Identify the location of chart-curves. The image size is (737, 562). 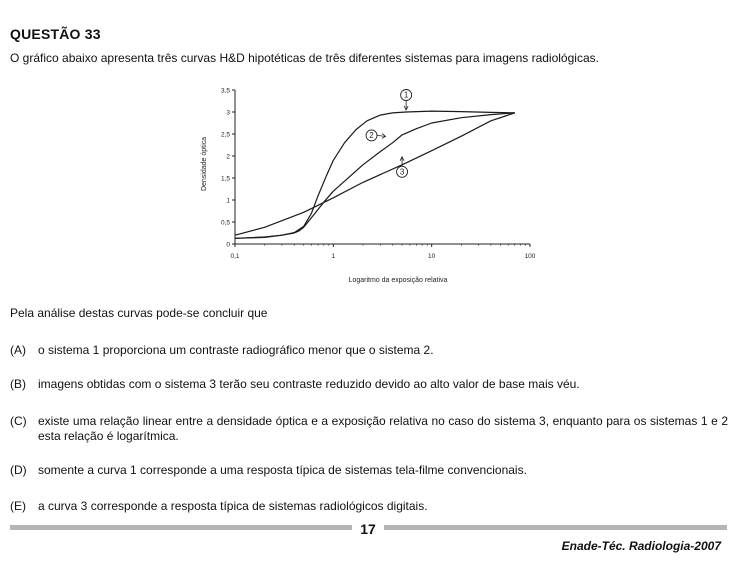
(374, 174).